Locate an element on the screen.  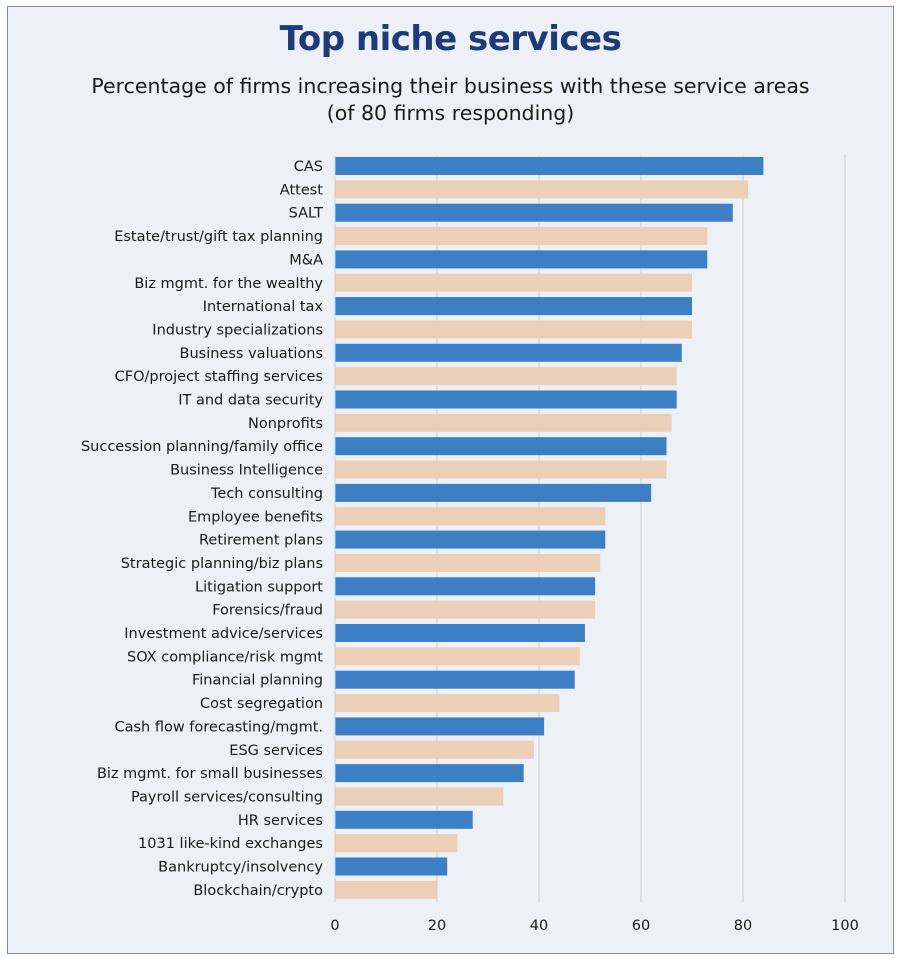
category-label-9: CFO/project staffing services is located at coordinates (219, 377).